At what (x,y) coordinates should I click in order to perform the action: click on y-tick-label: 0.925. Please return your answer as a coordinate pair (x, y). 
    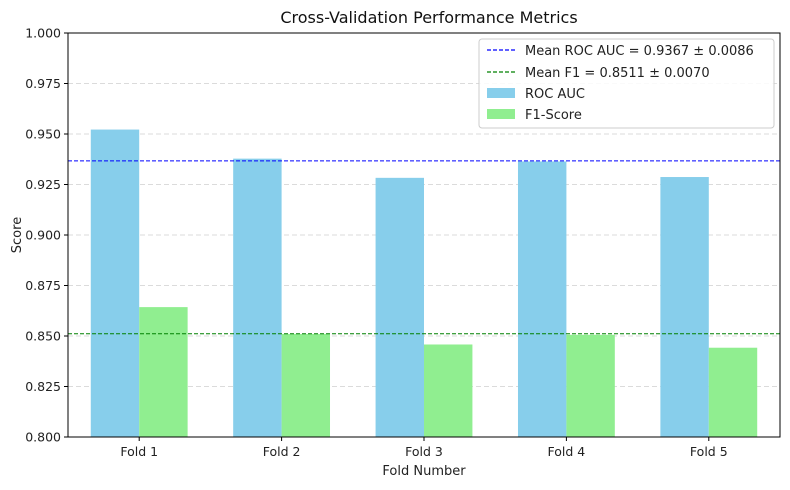
    Looking at the image, I should click on (43, 184).